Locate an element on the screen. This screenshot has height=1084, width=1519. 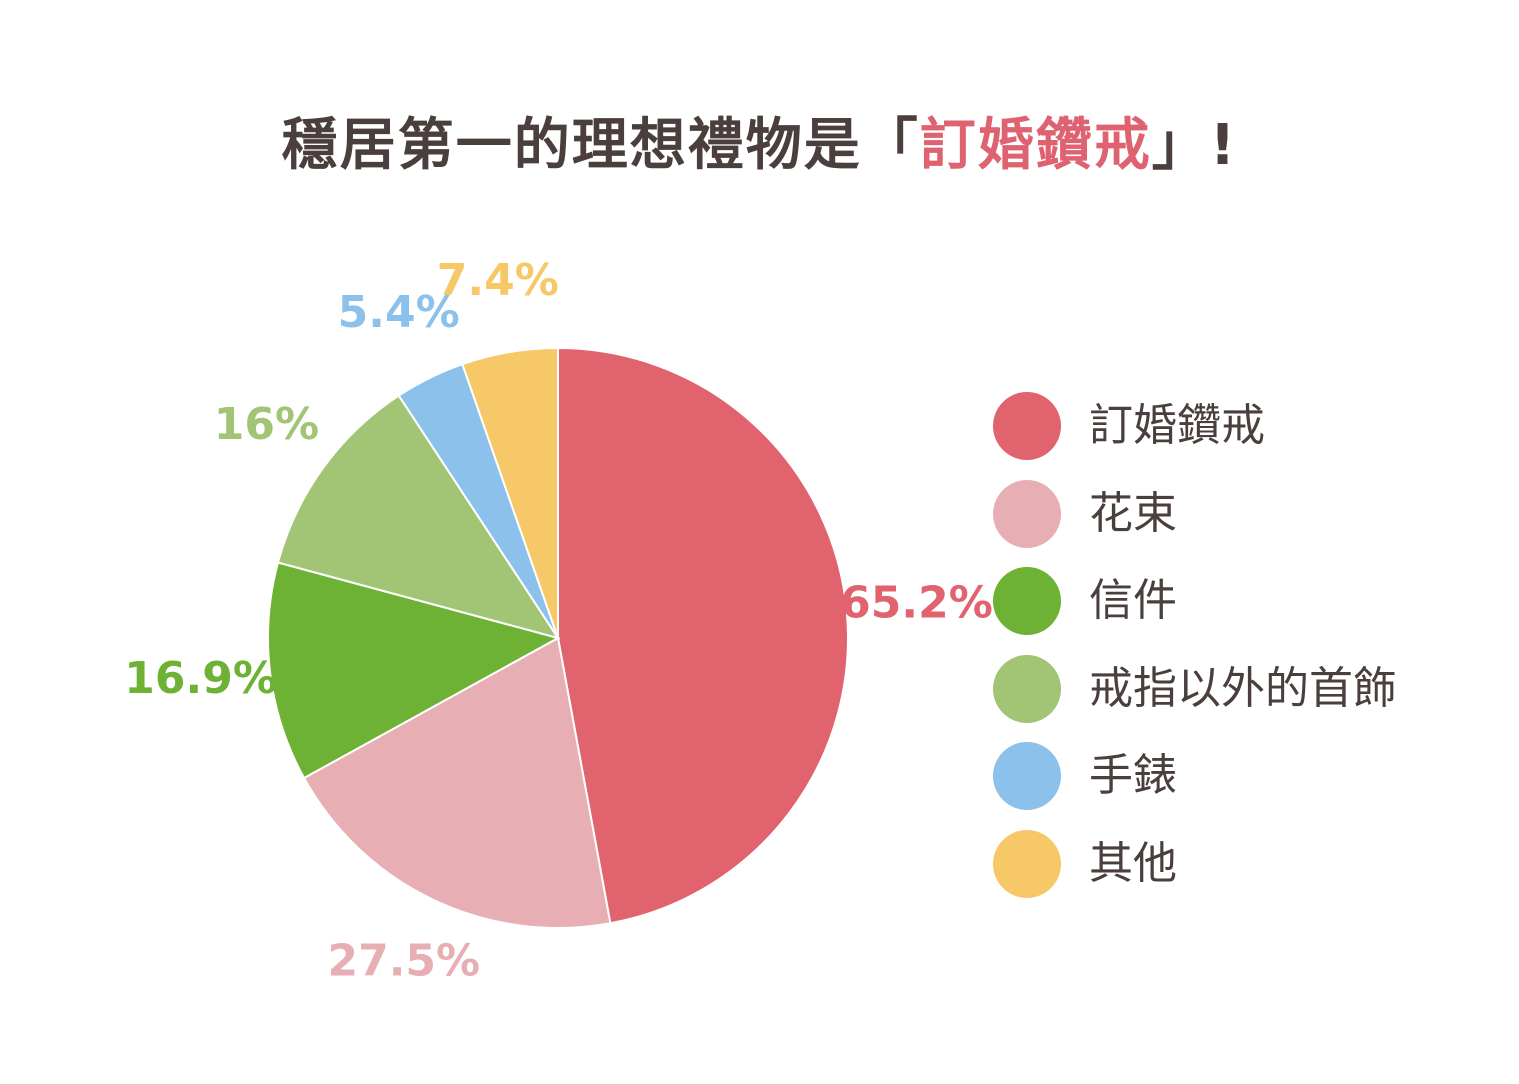
legend-item: 戒指以外的首飾 is located at coordinates (1233, 698).